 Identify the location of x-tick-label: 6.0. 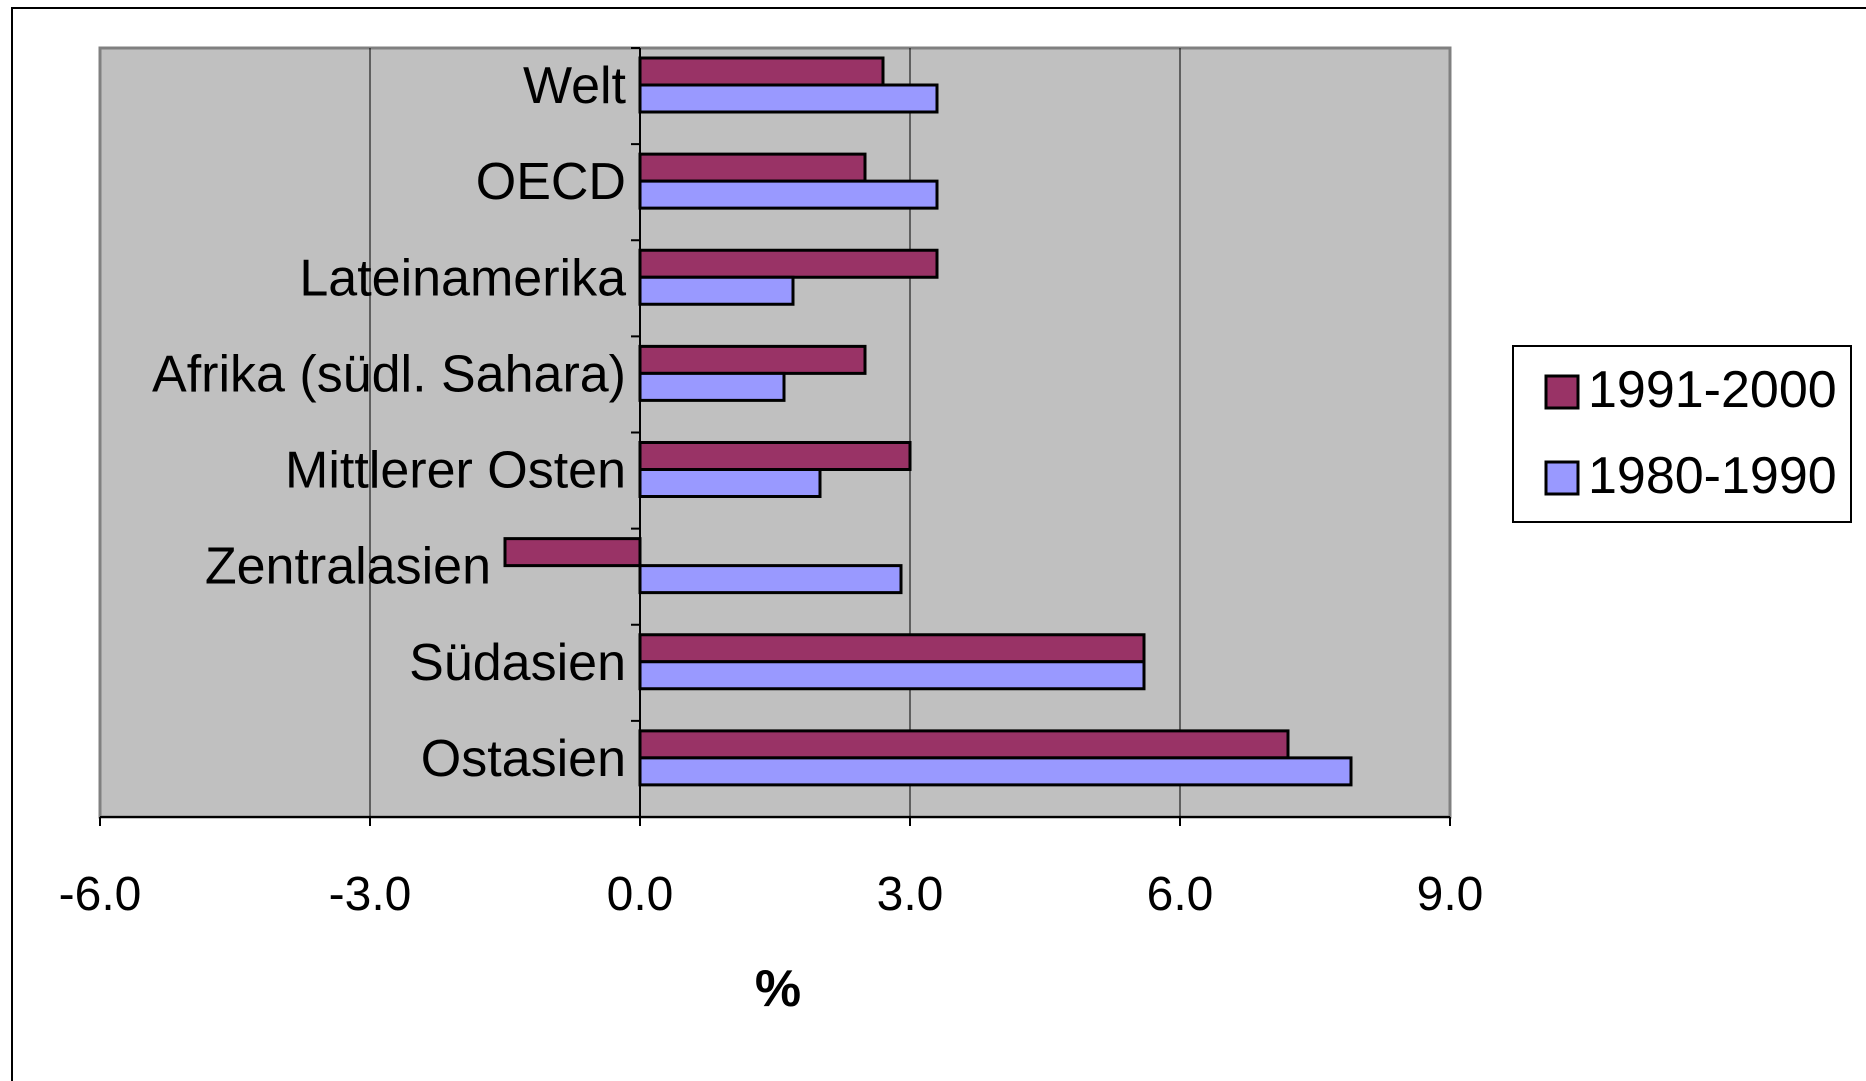
(1180, 894).